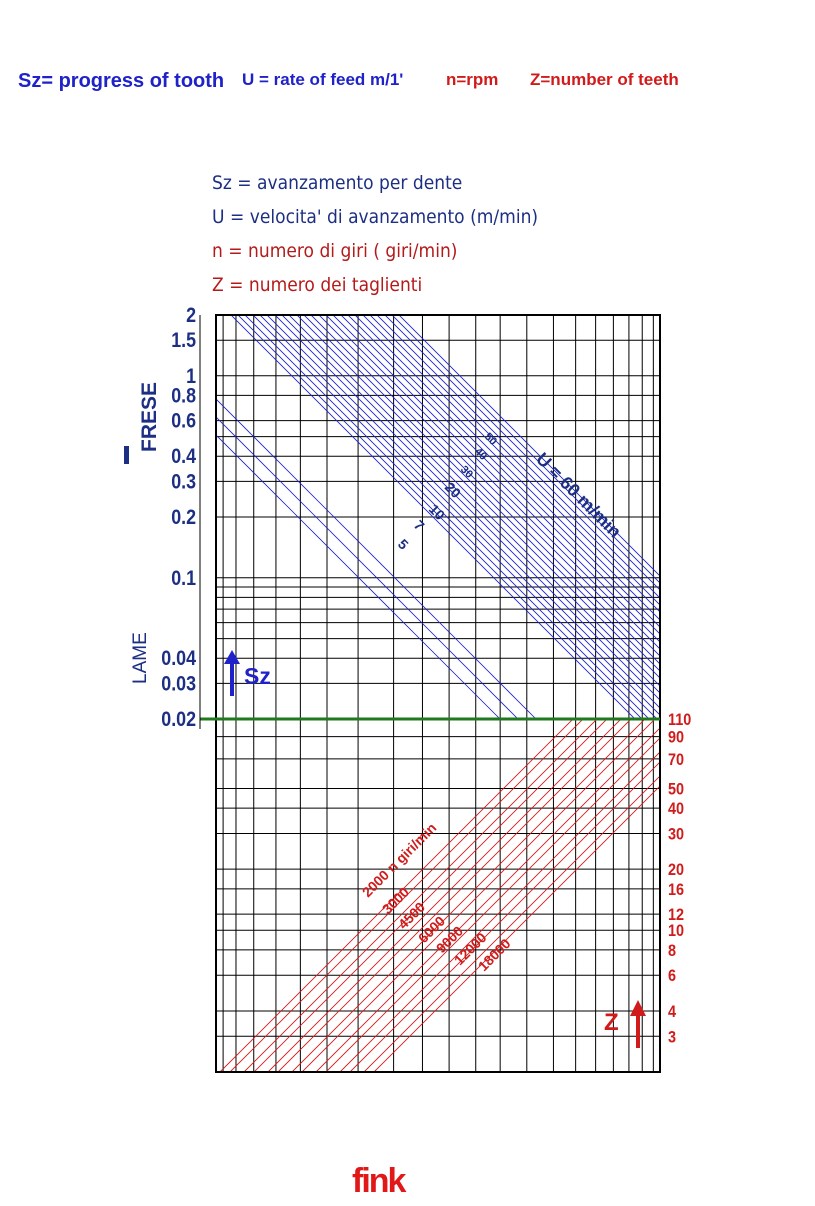 The width and height of the screenshot is (815, 1206). Describe the element at coordinates (178, 720) in the screenshot. I see `sz-tick-label: 0.02` at that location.